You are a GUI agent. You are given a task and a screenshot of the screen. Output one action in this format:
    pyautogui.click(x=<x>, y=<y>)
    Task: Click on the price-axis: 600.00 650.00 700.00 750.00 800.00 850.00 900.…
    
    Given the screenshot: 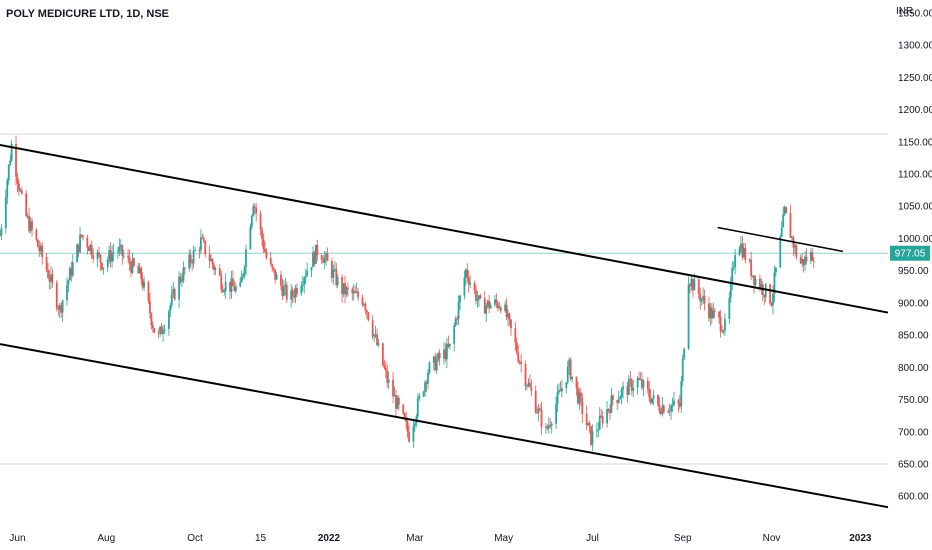 What is the action you would take?
    pyautogui.click(x=915, y=255)
    